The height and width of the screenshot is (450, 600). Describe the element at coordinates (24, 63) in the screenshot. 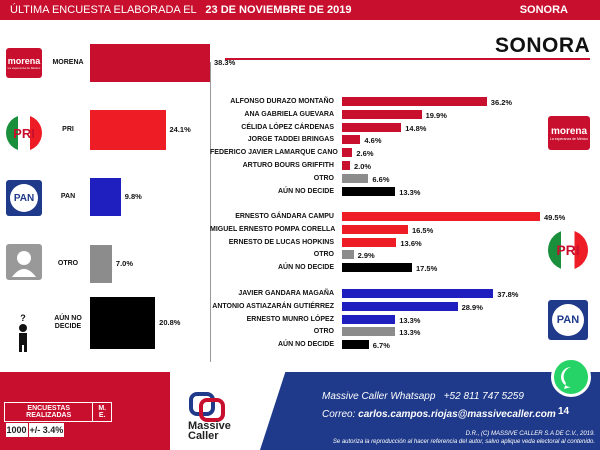

I see `morena-logo: morena La esperanza de México` at that location.